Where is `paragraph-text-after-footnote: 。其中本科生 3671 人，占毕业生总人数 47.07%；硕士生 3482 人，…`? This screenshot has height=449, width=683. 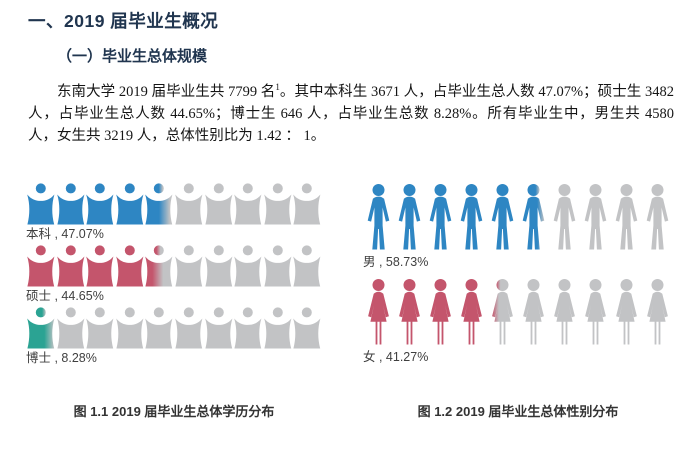
paragraph-text-after-footnote: 。其中本科生 3671 人，占毕业生总人数 47.07%；硕士生 3482 人，… is located at coordinates (351, 114).